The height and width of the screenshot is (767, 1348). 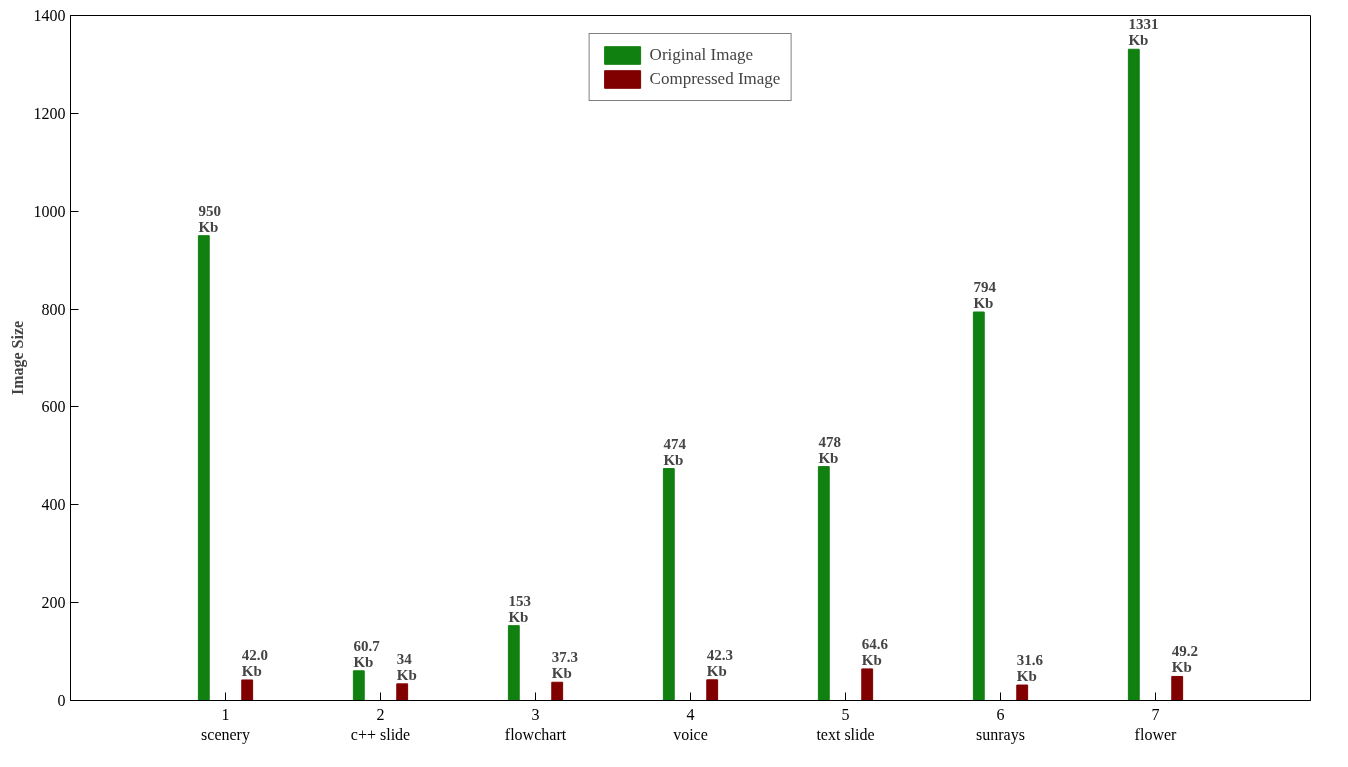 What do you see at coordinates (715, 79) in the screenshot?
I see `legend-label: Compressed Image` at bounding box center [715, 79].